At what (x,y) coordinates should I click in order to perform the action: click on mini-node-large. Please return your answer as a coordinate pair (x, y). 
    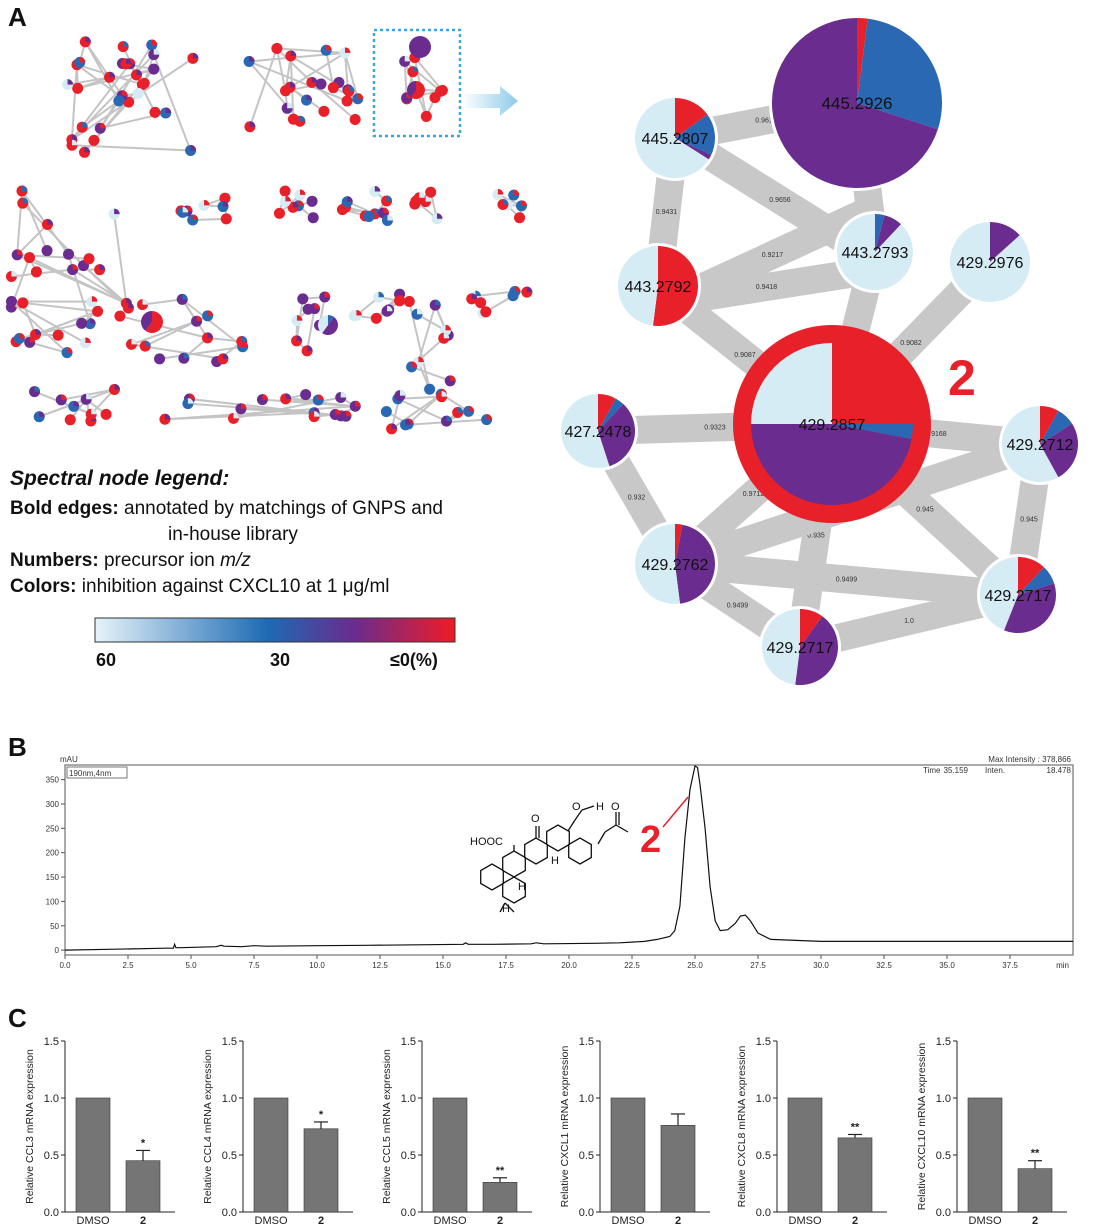
    Looking at the image, I should click on (416, 90).